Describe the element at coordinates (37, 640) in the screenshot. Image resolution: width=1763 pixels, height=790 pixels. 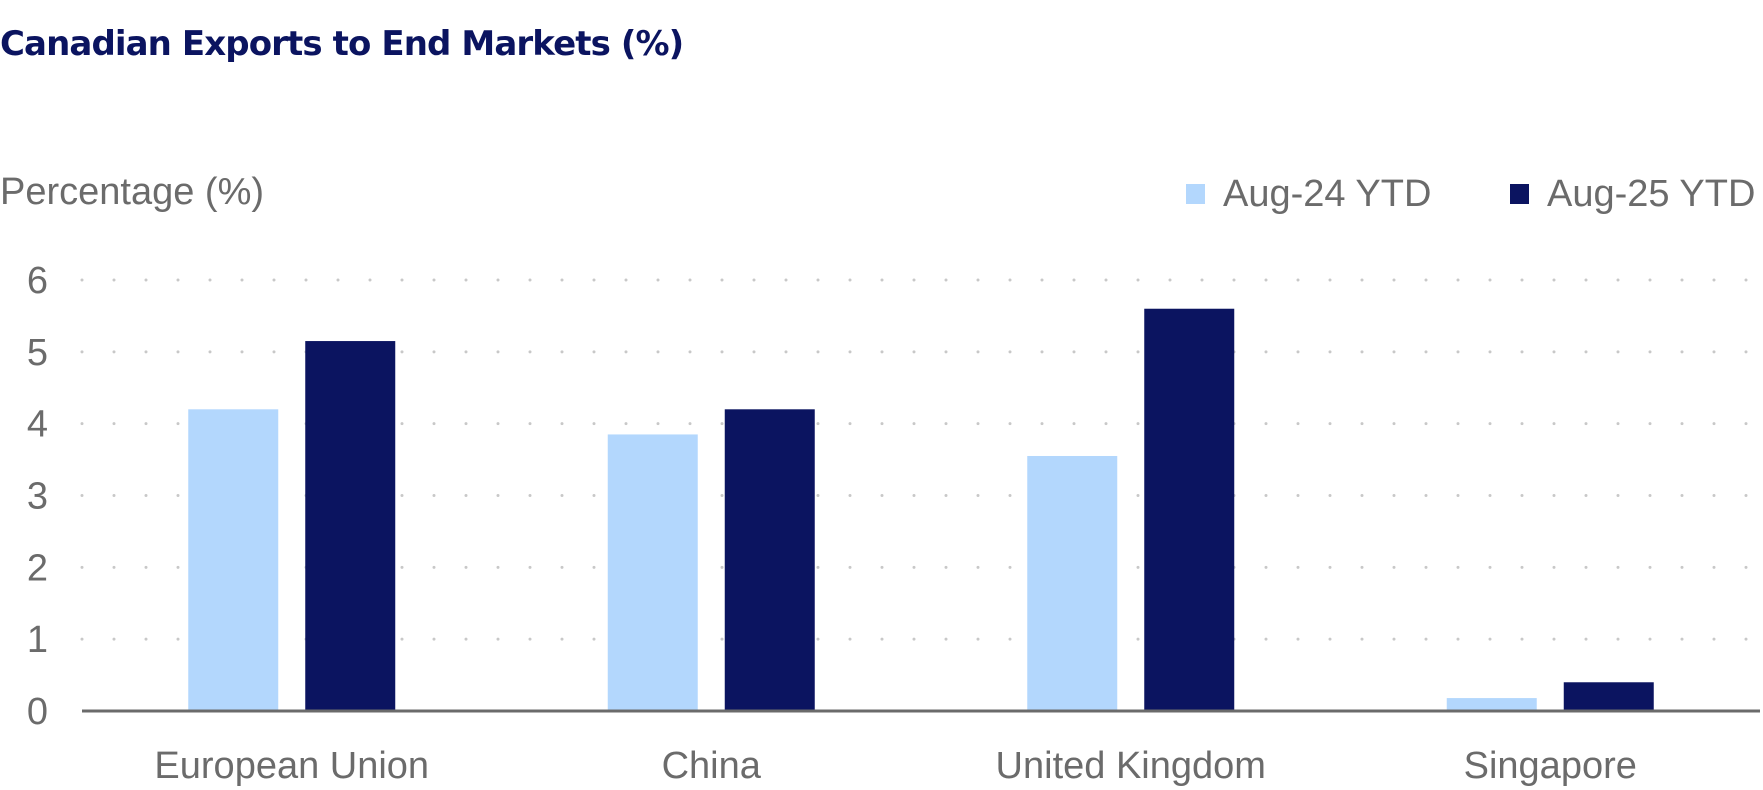
I see `y-tick-label: 1` at that location.